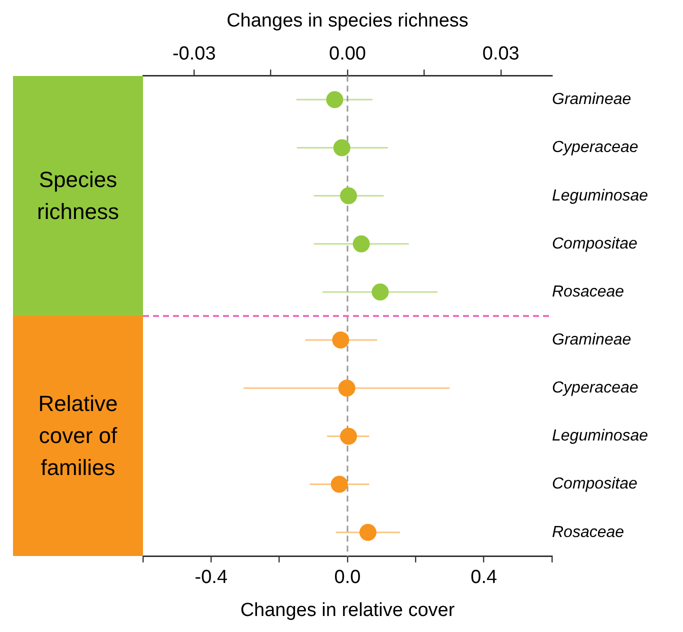 The image size is (683, 632). What do you see at coordinates (484, 577) in the screenshot?
I see `x-tick-label: 0.4` at bounding box center [484, 577].